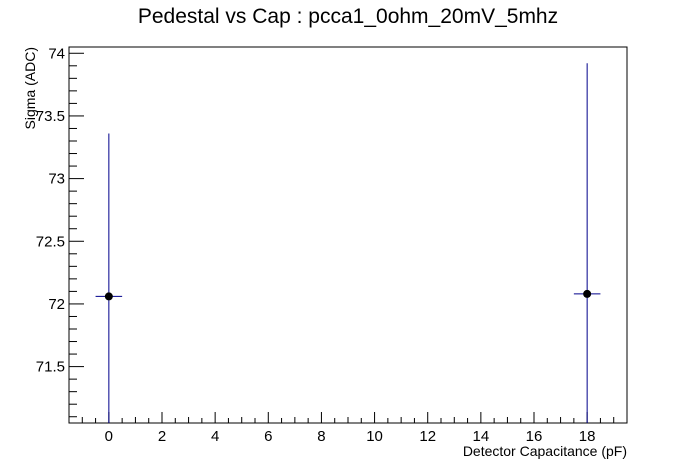 The image size is (696, 472). Describe the element at coordinates (481, 436) in the screenshot. I see `x-tick-label: 14` at that location.